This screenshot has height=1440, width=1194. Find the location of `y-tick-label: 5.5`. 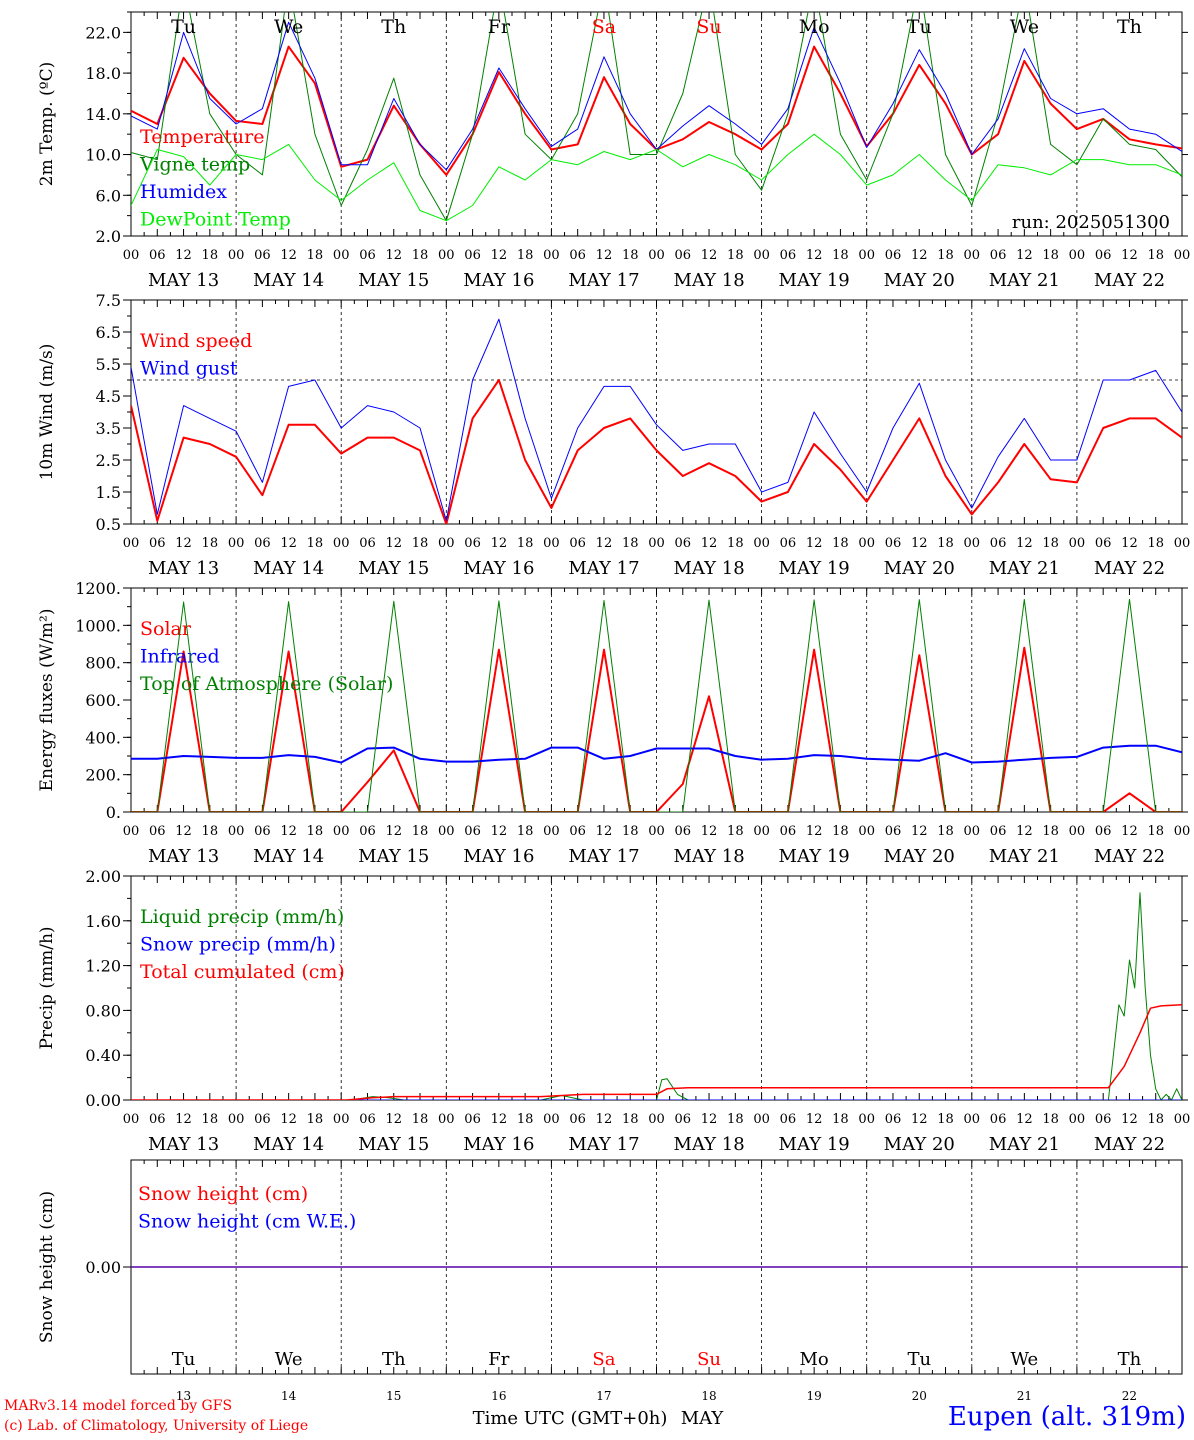

y-tick-label: 5.5 is located at coordinates (108, 364).